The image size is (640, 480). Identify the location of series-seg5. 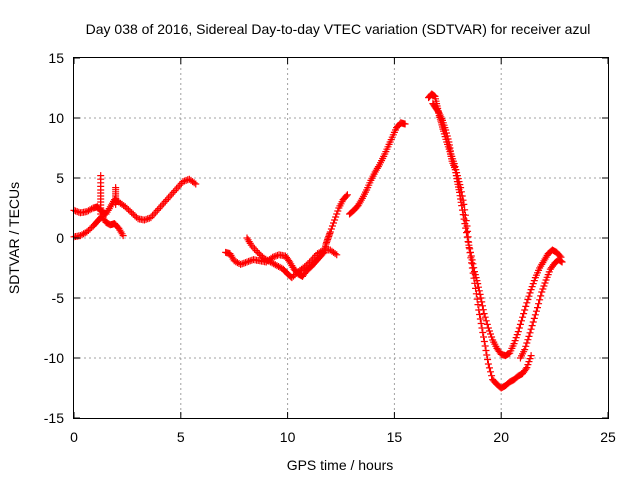
(377, 168).